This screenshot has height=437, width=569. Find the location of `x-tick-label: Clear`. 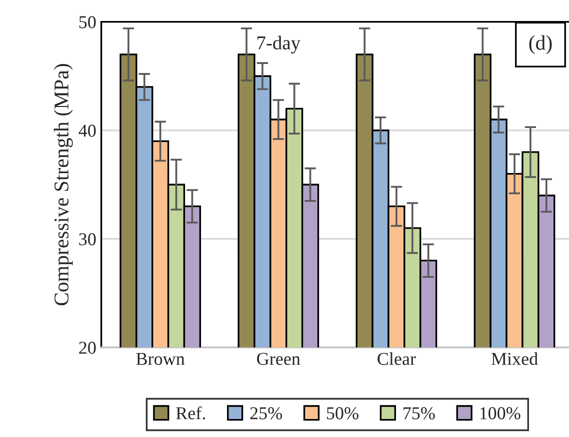

x-tick-label: Clear is located at coordinates (397, 358).